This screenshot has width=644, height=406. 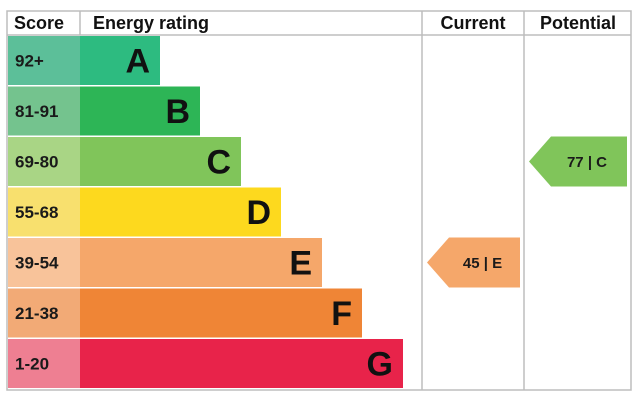 I want to click on score-label-f: 21-38, so click(x=36, y=313).